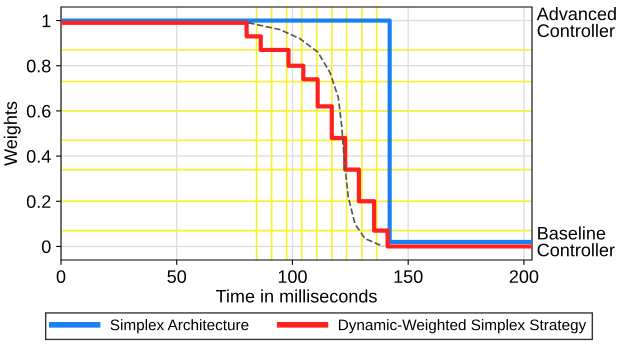 Image resolution: width=638 pixels, height=344 pixels. Describe the element at coordinates (316, 135) in the screenshot. I see `line-series` at that location.